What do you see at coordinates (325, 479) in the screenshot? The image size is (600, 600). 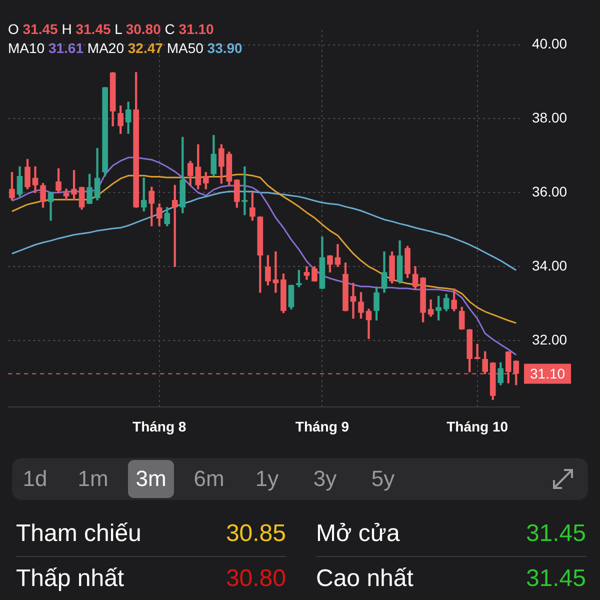 I see `text: 3y` at bounding box center [325, 479].